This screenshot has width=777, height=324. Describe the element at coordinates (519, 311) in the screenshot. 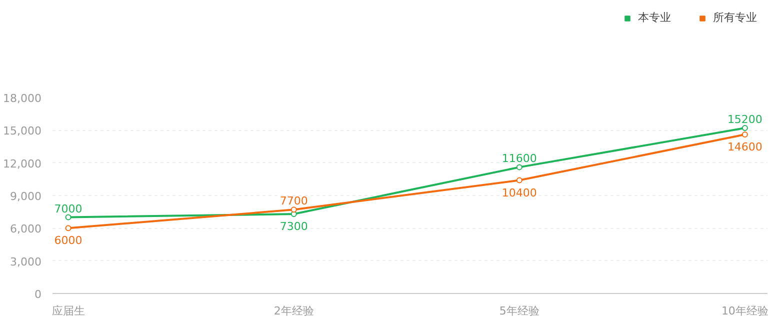

I see `x-tick-label: 5年经验` at that location.